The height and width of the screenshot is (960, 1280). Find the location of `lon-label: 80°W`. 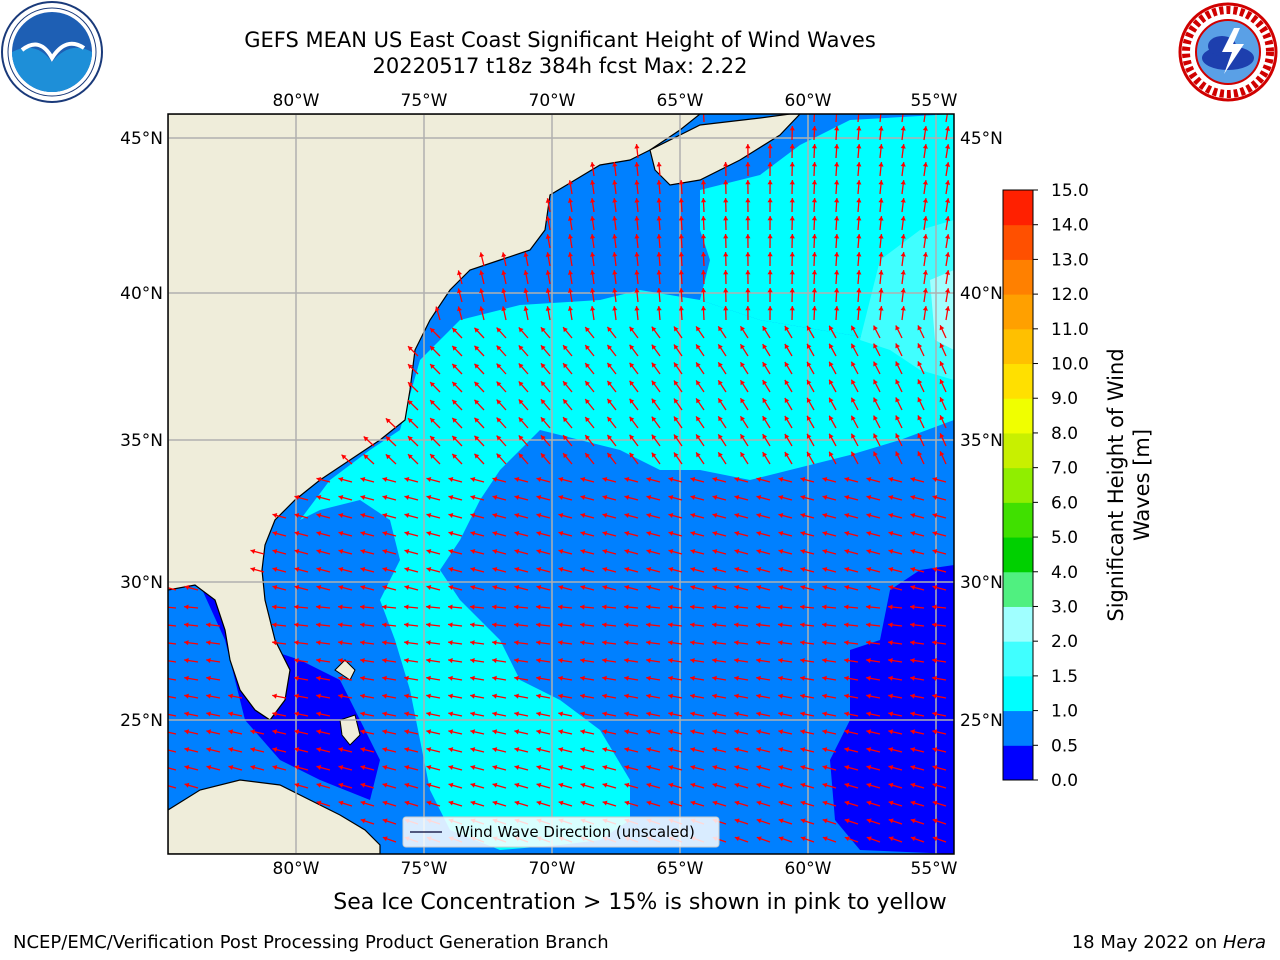

lon-label: 80°W is located at coordinates (296, 869).